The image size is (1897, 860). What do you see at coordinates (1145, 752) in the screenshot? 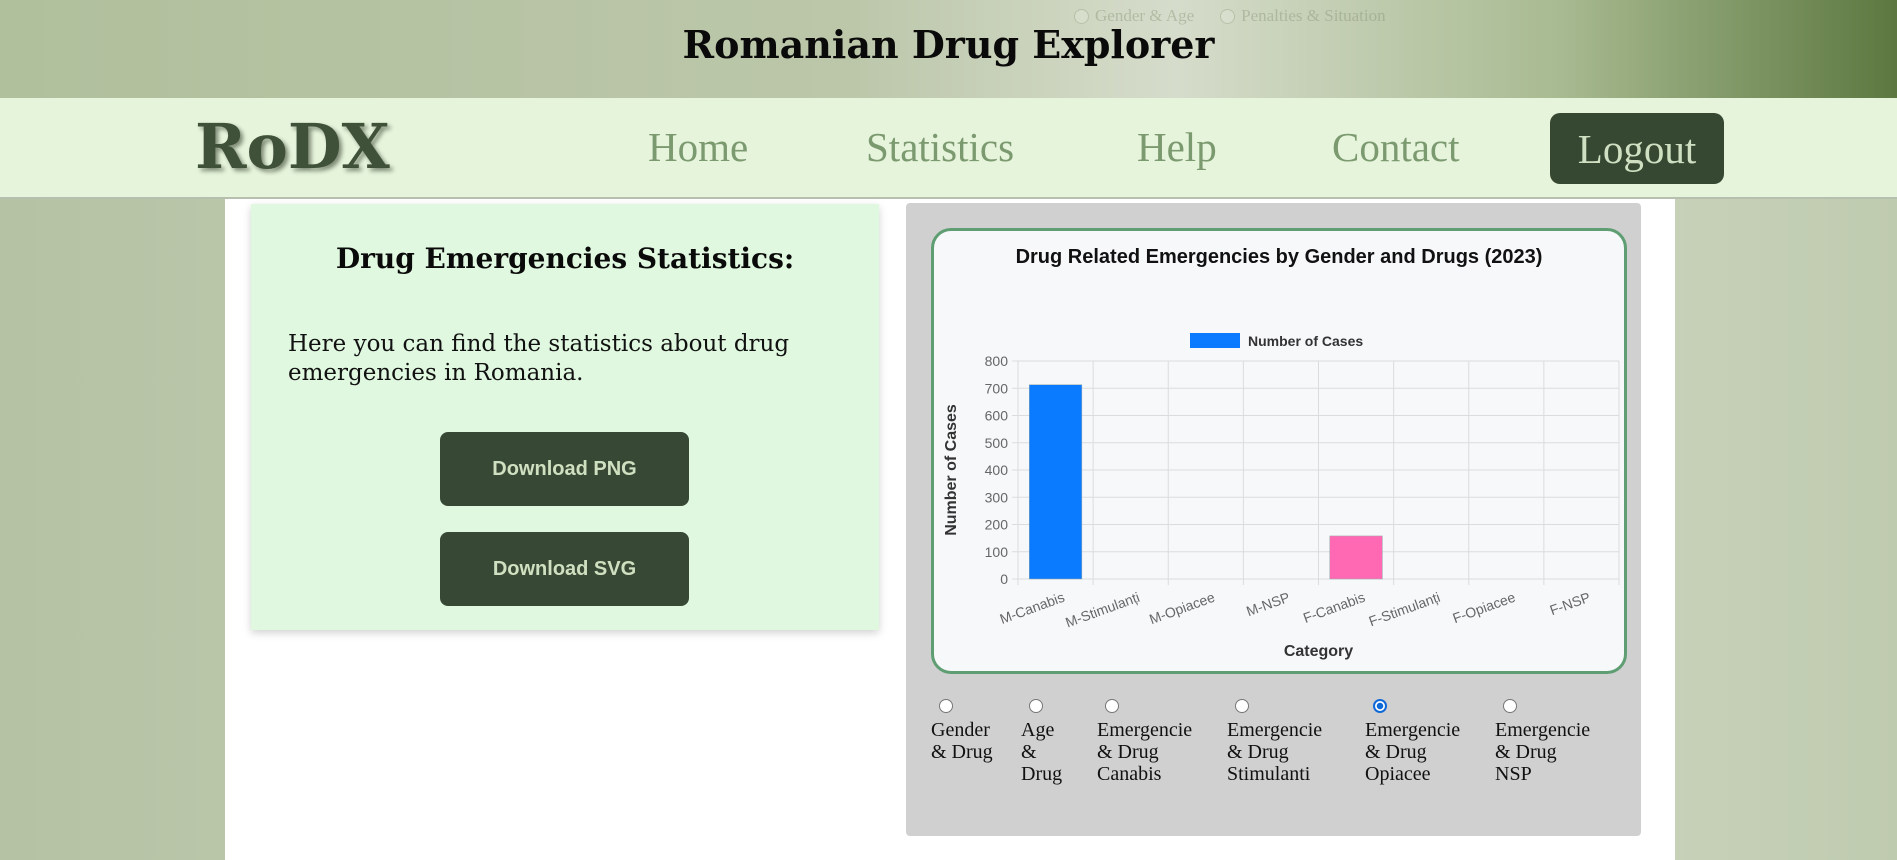
I see `radio-label: Emergencie & Drug Canabis` at bounding box center [1145, 752].